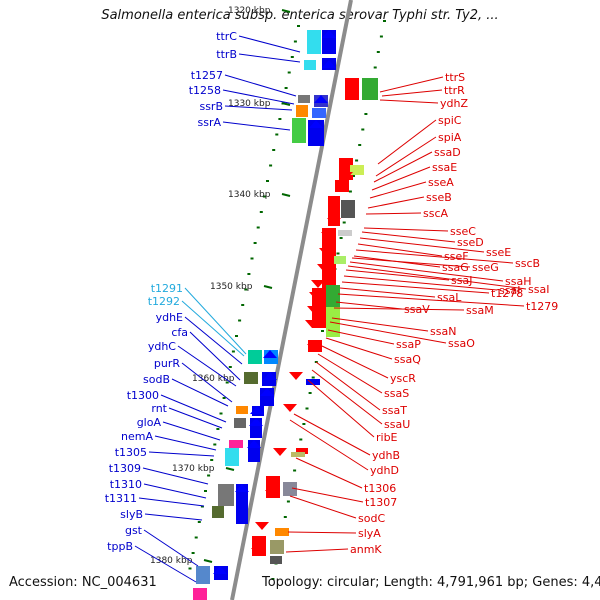  What do you see at coordinates (419, 139) in the screenshot?
I see `gene-label-spiC: spiC` at bounding box center [419, 139].